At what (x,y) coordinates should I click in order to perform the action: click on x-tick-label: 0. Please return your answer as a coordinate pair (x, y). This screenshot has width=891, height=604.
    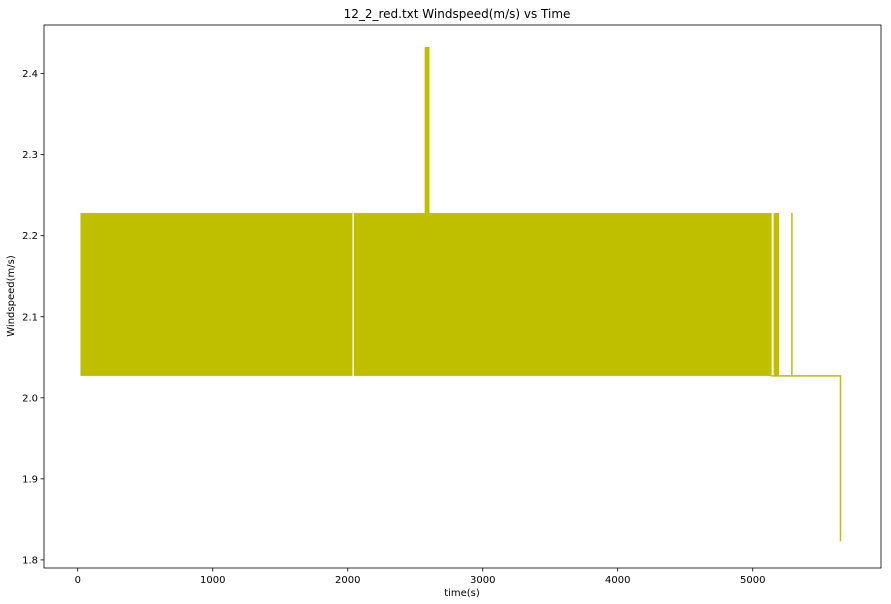
    Looking at the image, I should click on (78, 580).